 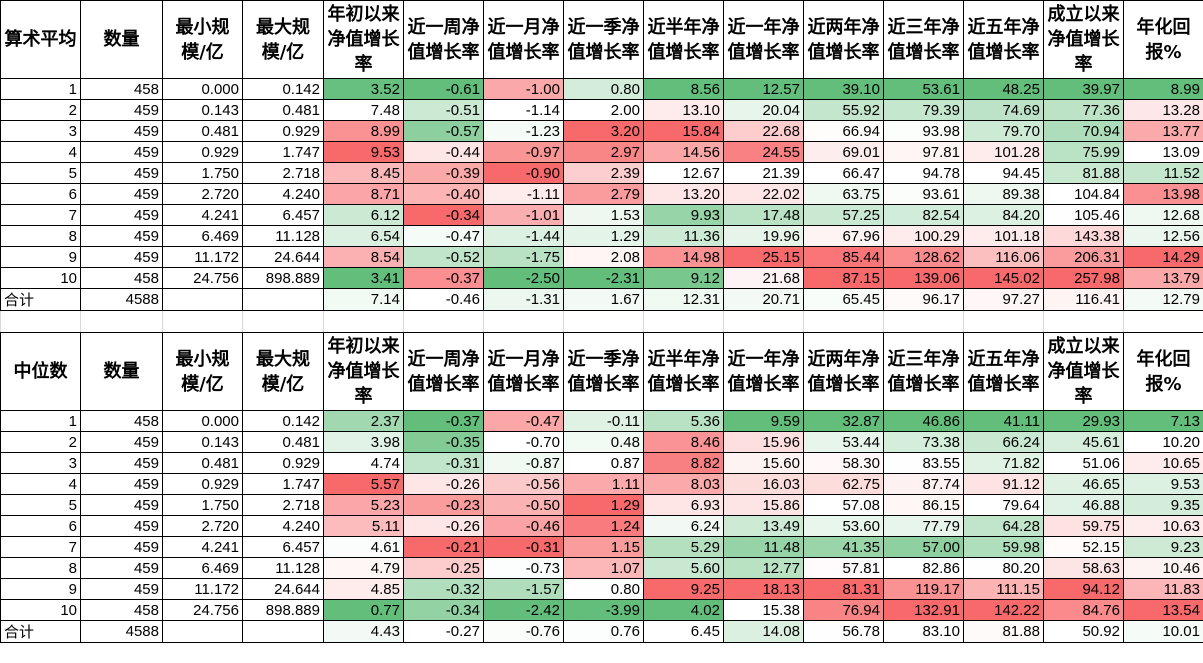 I want to click on column-header: 成立以来净值增长率, so click(x=1083, y=371).